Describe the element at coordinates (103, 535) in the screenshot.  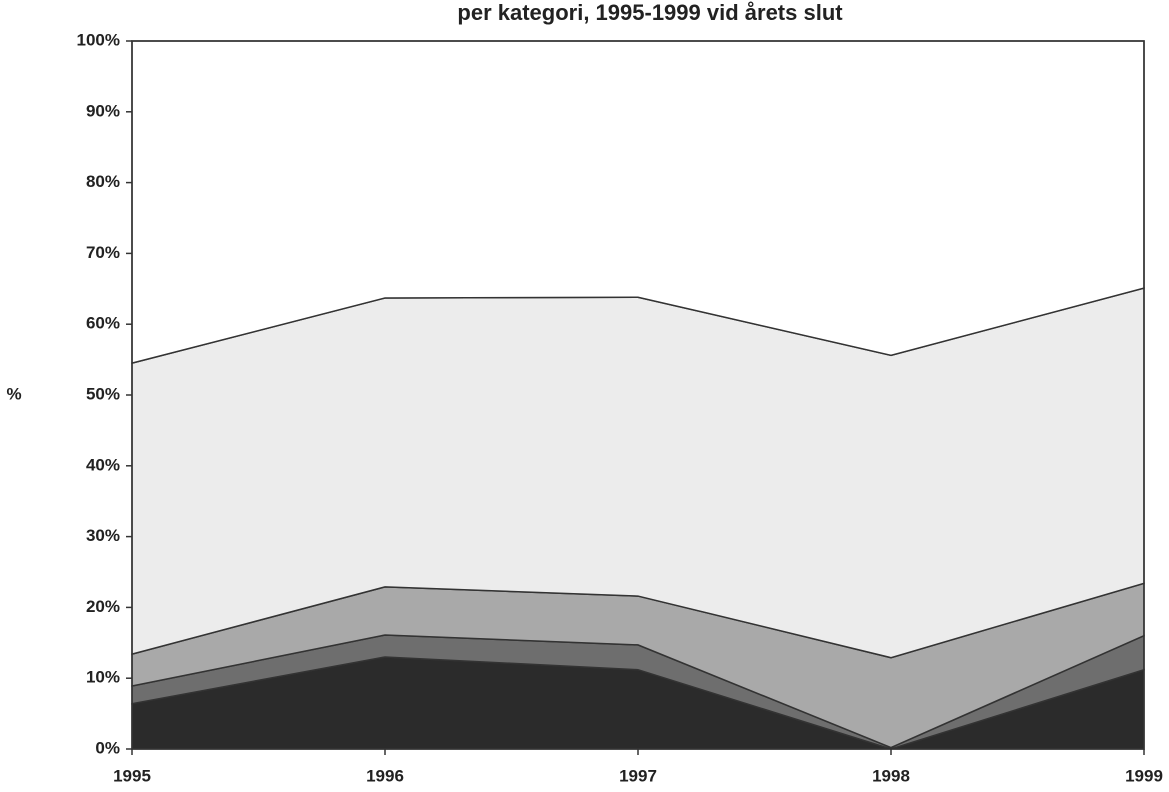
I see `y-tick-label: 30%` at that location.